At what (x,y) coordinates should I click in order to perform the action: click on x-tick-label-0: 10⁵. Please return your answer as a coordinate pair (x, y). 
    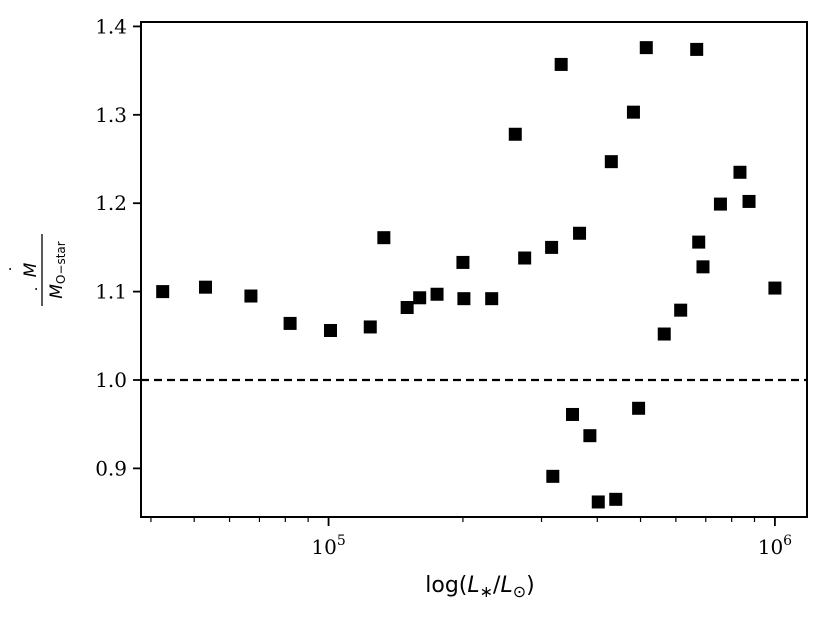
    Looking at the image, I should click on (328, 546).